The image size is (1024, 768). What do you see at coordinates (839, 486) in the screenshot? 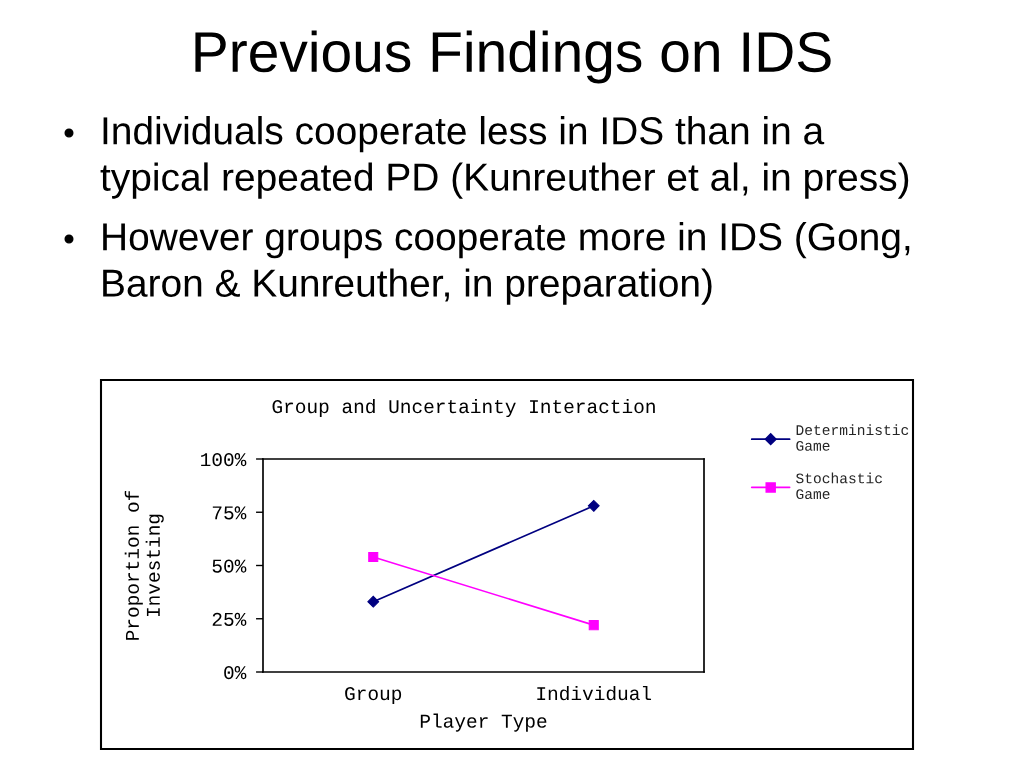
I see `legend-label: Stochastic Game` at bounding box center [839, 486].